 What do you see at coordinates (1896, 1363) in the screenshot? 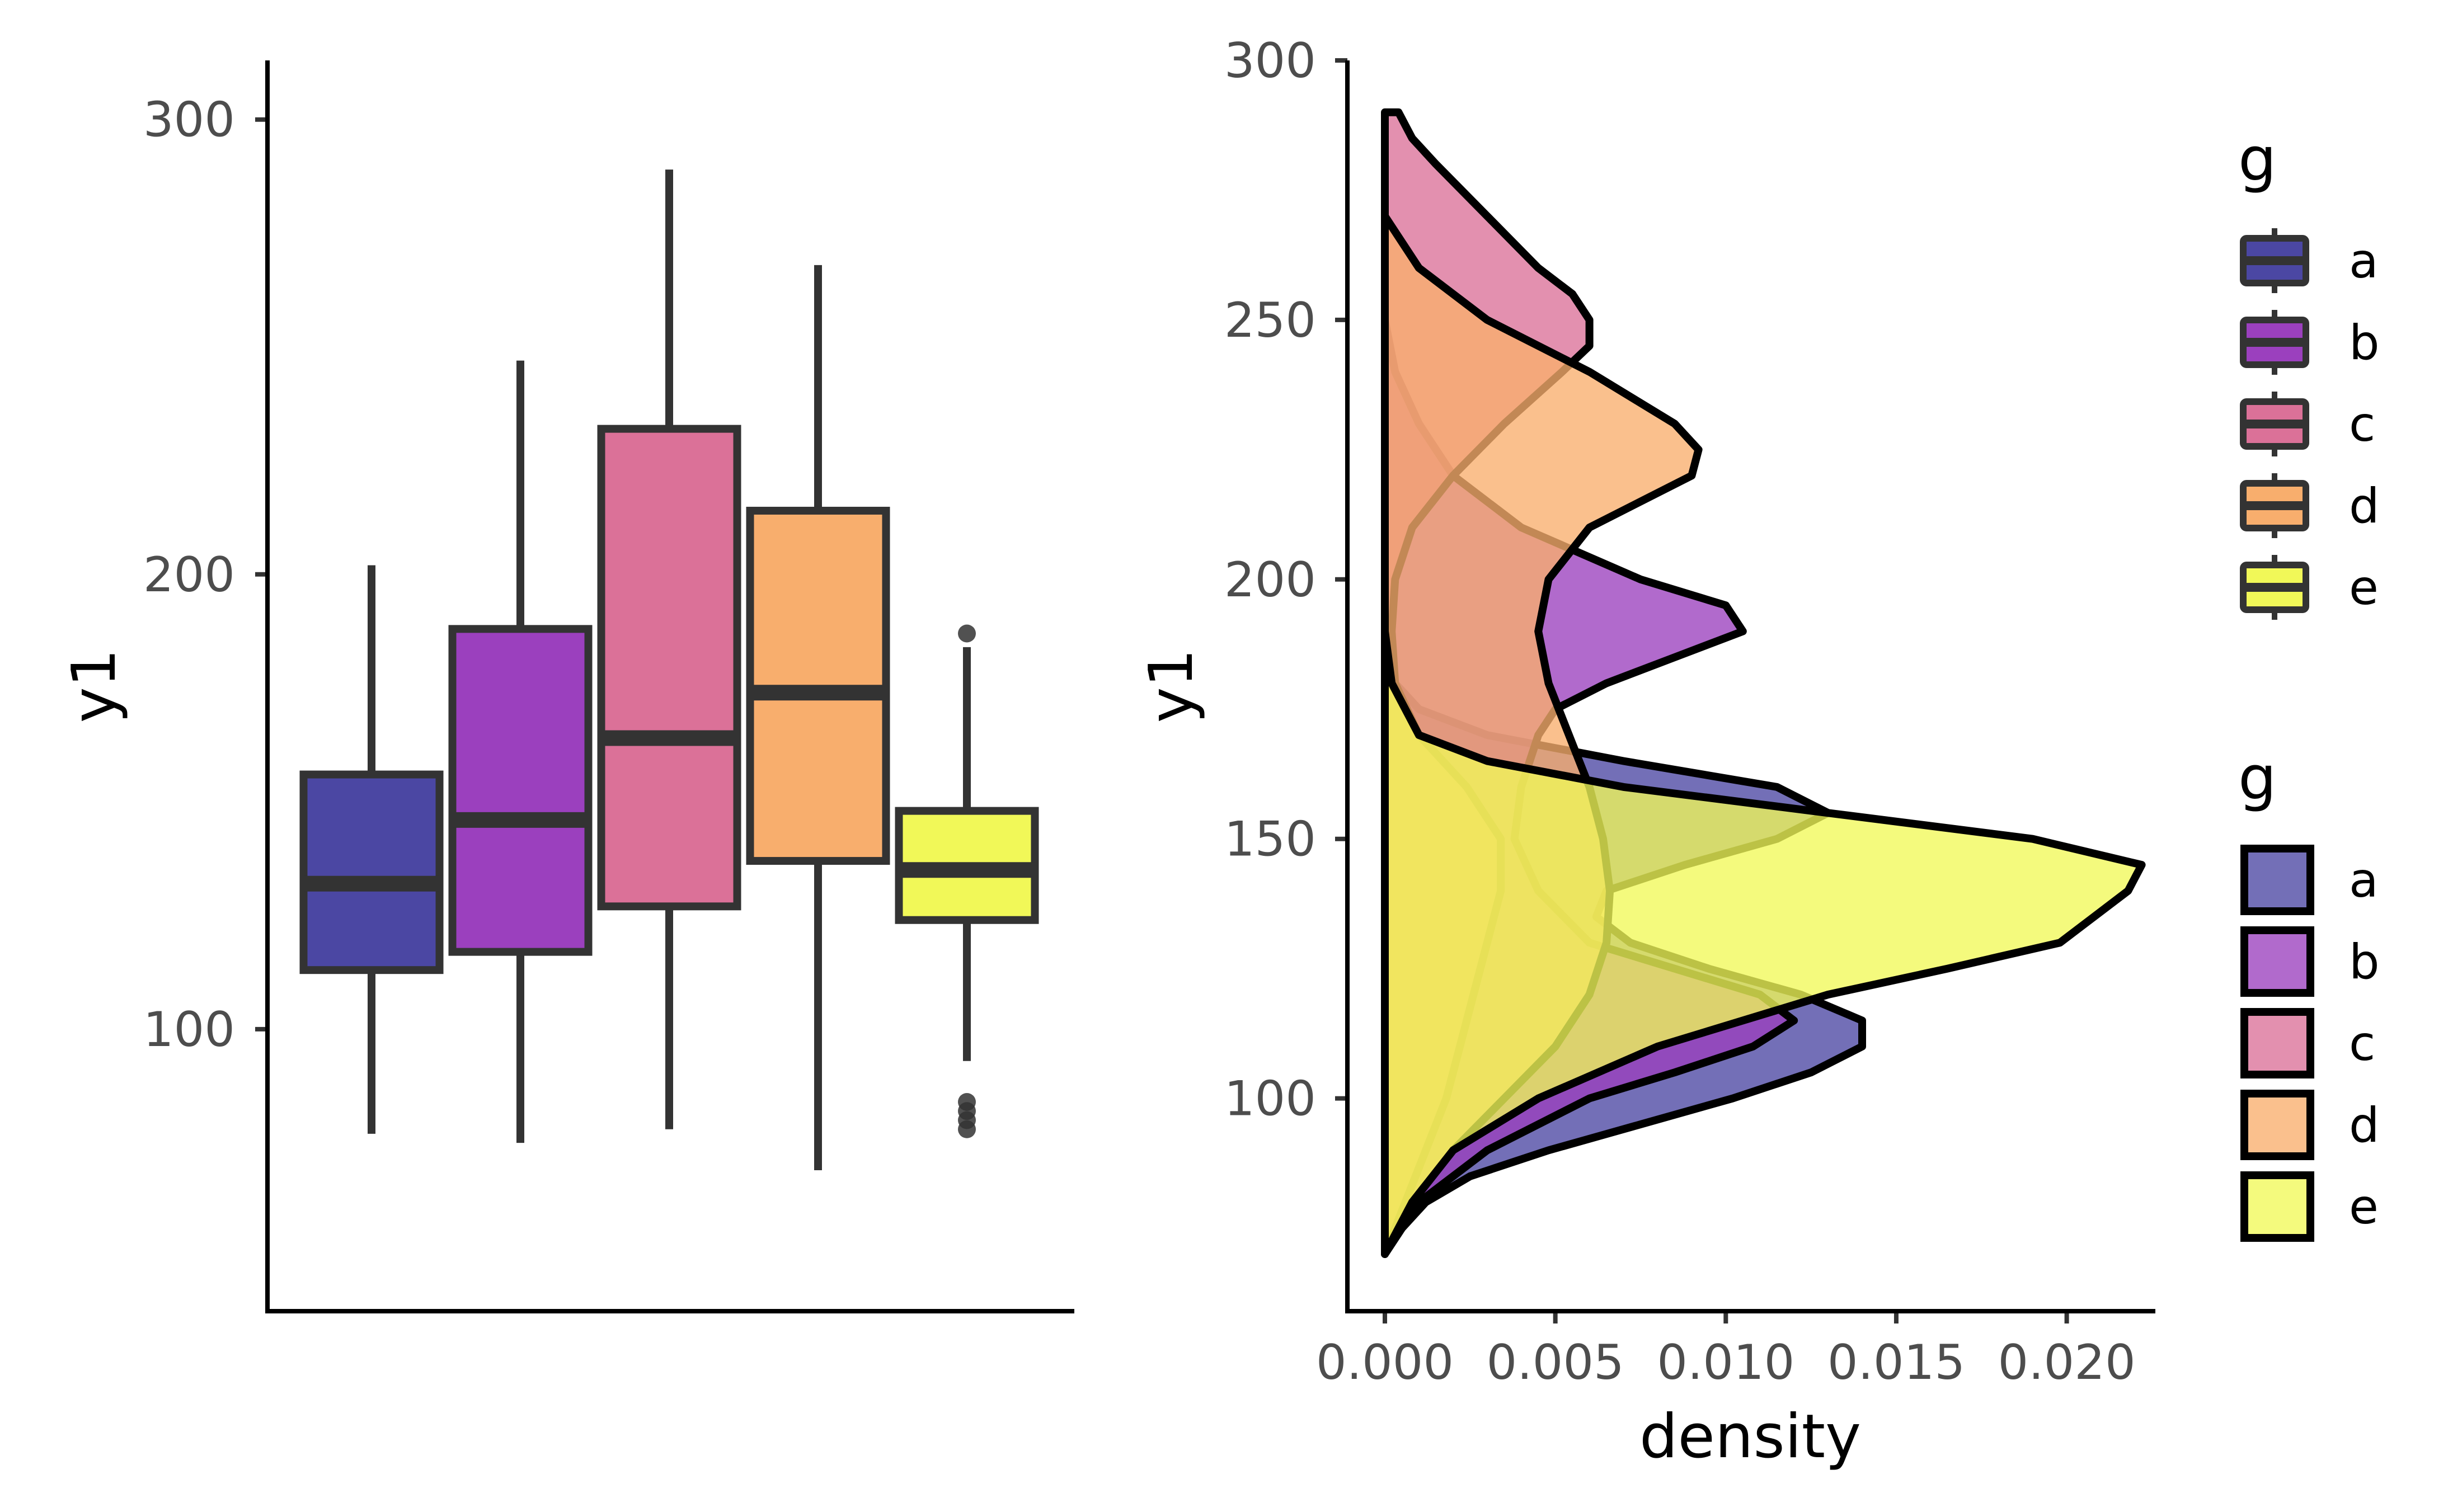
I see `density-x-tick-label: 0.015` at bounding box center [1896, 1363].